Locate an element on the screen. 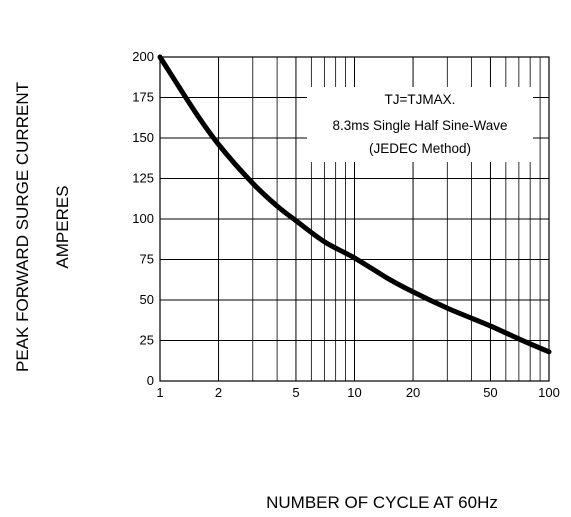  annotation-line-2: 8.3ms Single Half Sine-Wave is located at coordinates (419, 125).